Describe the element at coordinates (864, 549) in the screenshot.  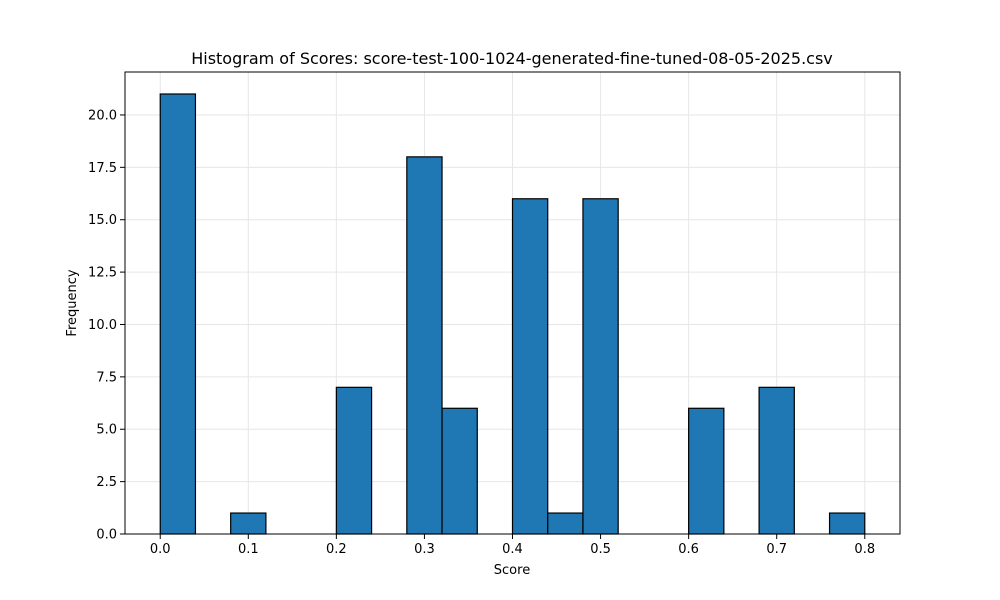
I see `x-tick-label: 0.8` at that location.